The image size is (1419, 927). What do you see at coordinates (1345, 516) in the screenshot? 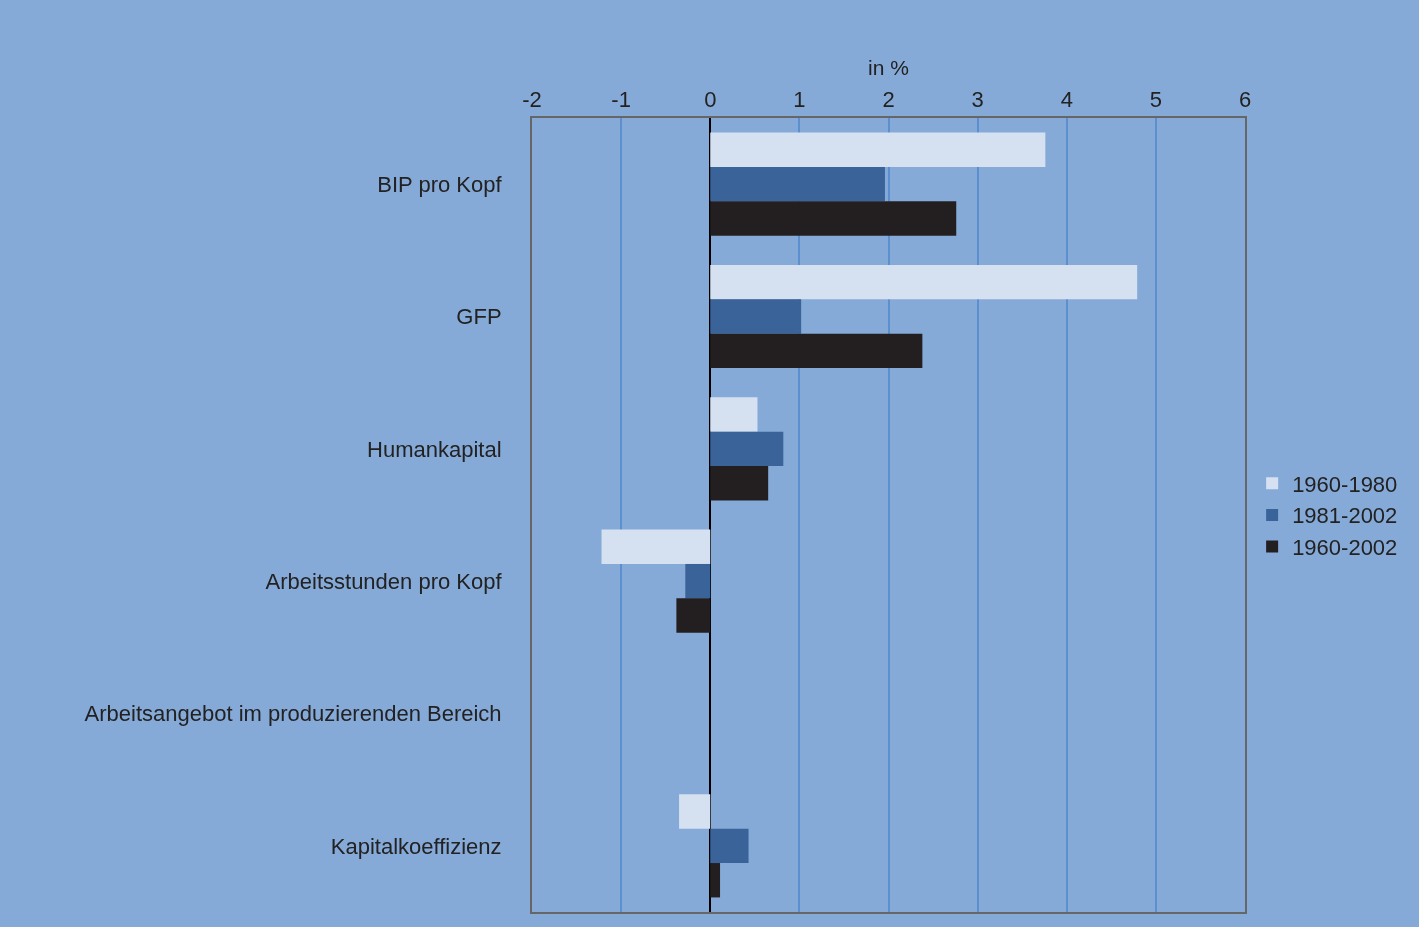
I see `legend-label: 1981-2002` at bounding box center [1345, 516].